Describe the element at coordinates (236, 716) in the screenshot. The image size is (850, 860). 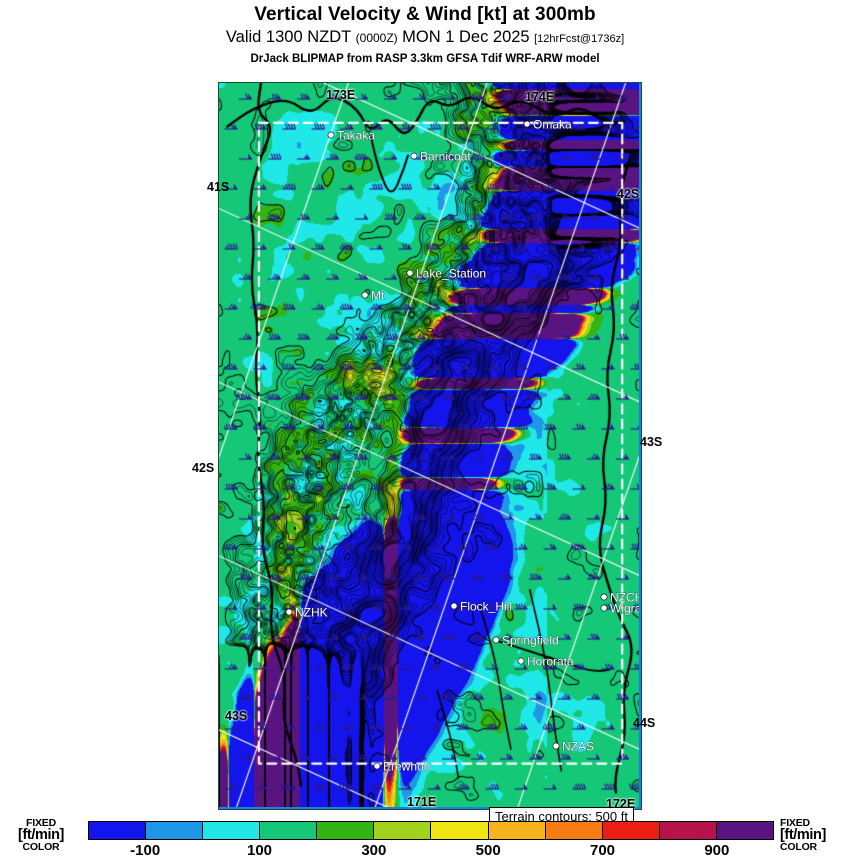
I see `geo-label-43s-6: 43S` at that location.